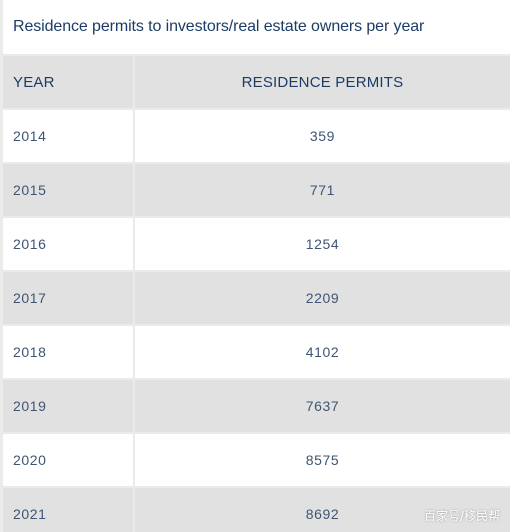 Image resolution: width=510 pixels, height=532 pixels. I want to click on table-row: 2015 771, so click(256, 190).